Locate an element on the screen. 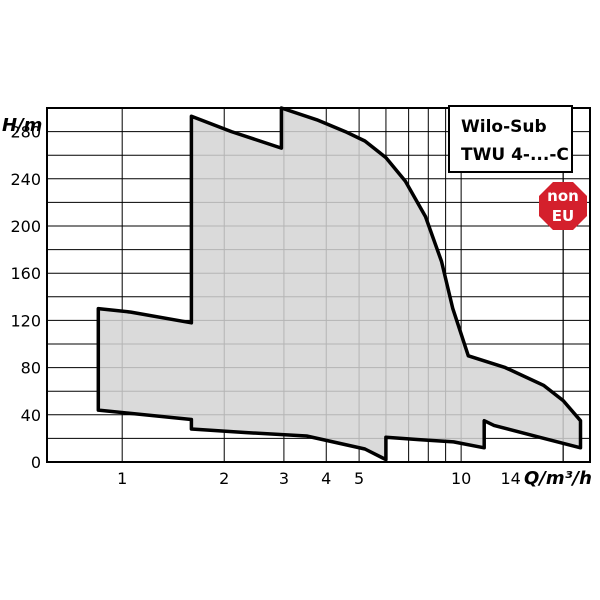 Image resolution: width=600 pixels, height=600 pixels. title-box is located at coordinates (510, 139).